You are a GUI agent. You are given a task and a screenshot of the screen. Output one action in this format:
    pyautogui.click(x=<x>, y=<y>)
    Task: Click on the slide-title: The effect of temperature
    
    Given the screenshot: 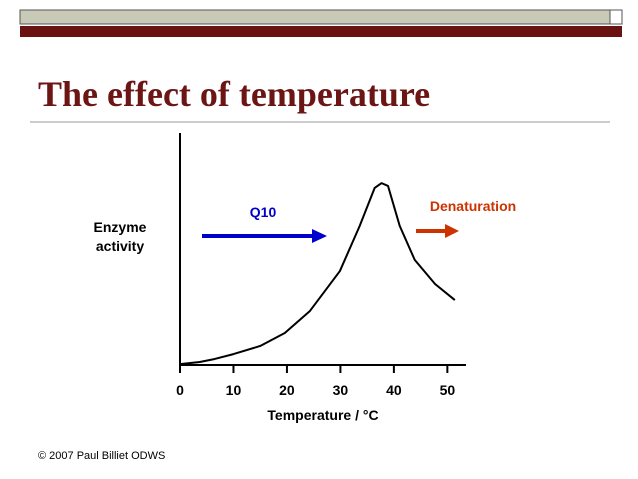 What is the action you would take?
    pyautogui.click(x=234, y=94)
    